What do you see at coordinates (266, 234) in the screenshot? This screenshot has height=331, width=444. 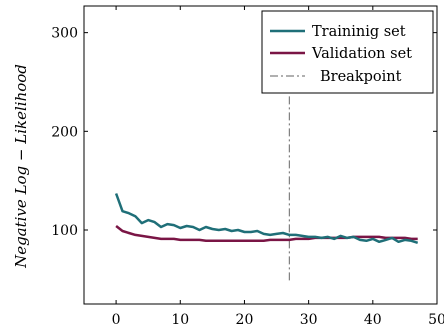 I see `series-line-validation` at bounding box center [266, 234].